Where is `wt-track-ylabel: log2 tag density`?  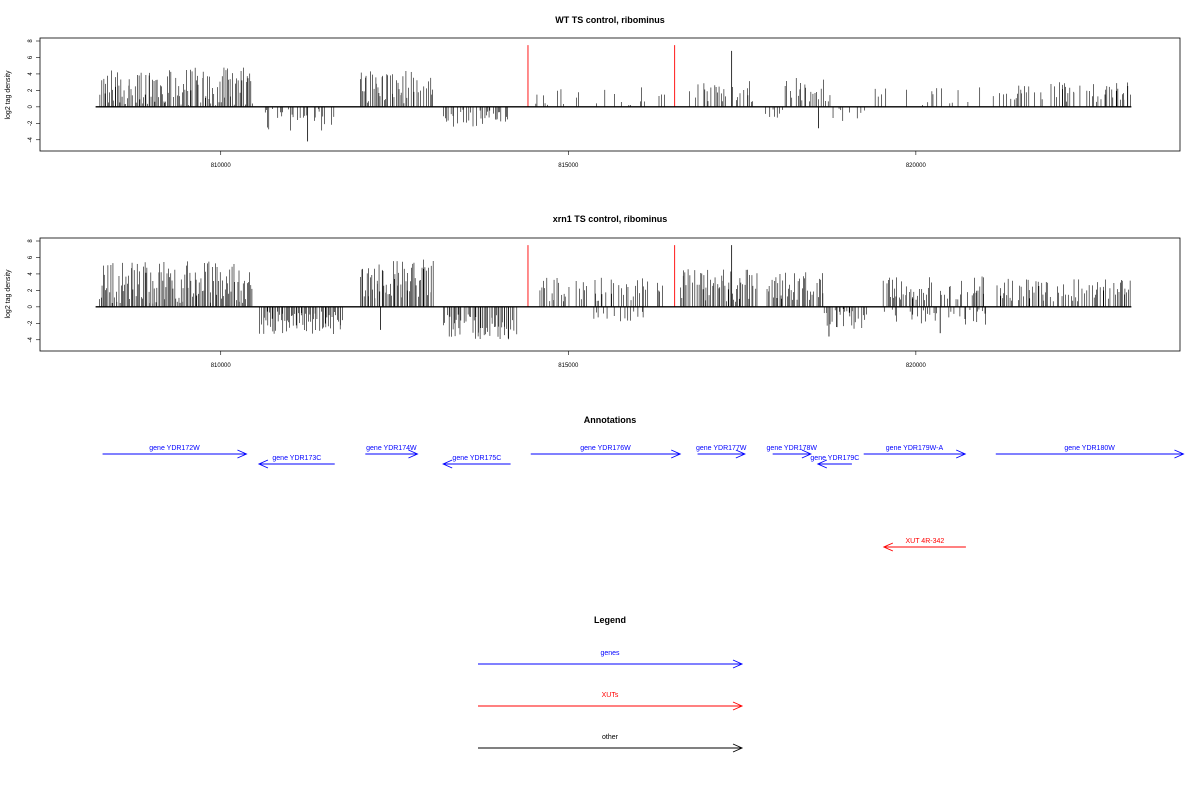
wt-track-ylabel: log2 tag density is located at coordinates (8, 95).